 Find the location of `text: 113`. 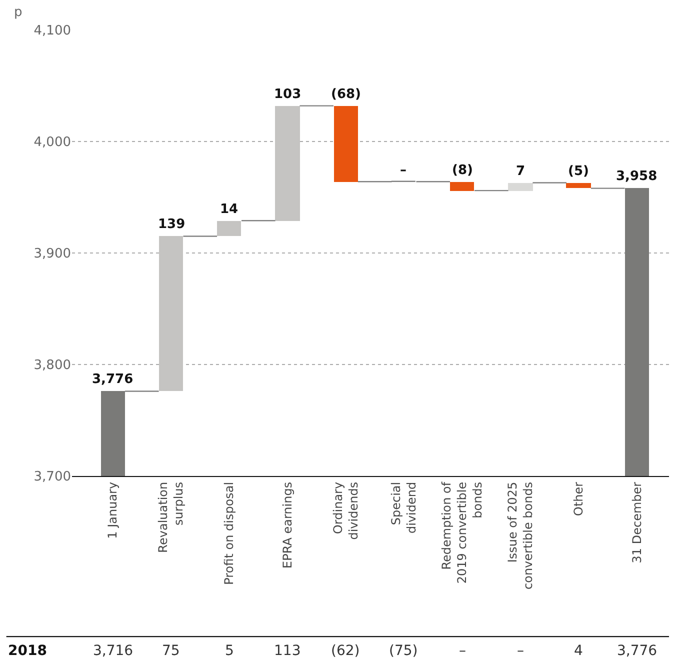

text: 113 is located at coordinates (287, 651).